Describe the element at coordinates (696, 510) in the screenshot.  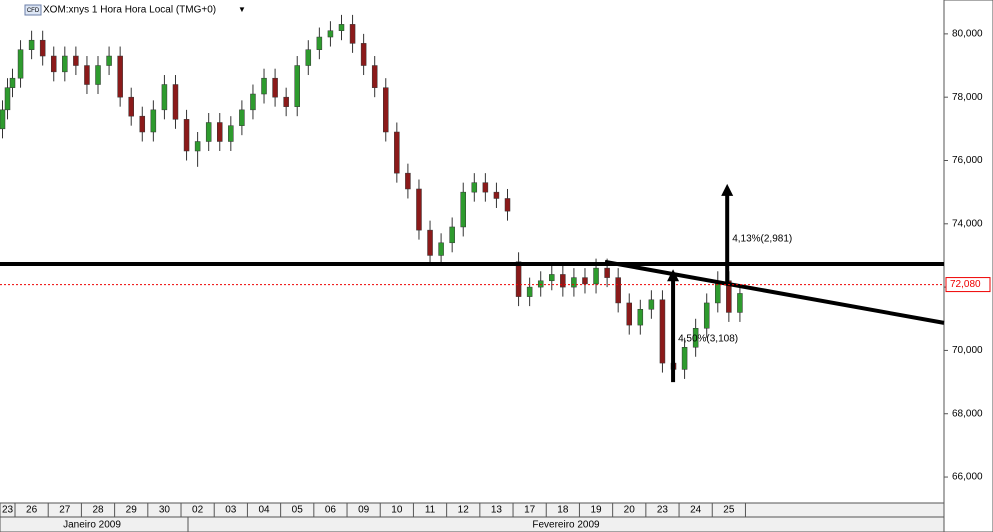
I see `x-tick-label: 24` at that location.